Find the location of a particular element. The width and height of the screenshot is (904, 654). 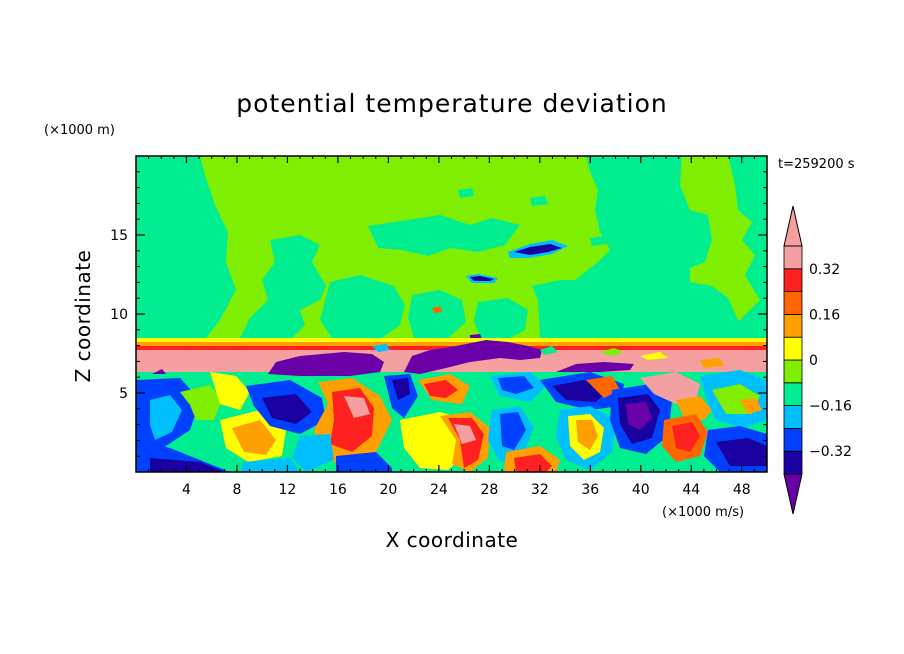

x-tick-label: 28 is located at coordinates (489, 490).